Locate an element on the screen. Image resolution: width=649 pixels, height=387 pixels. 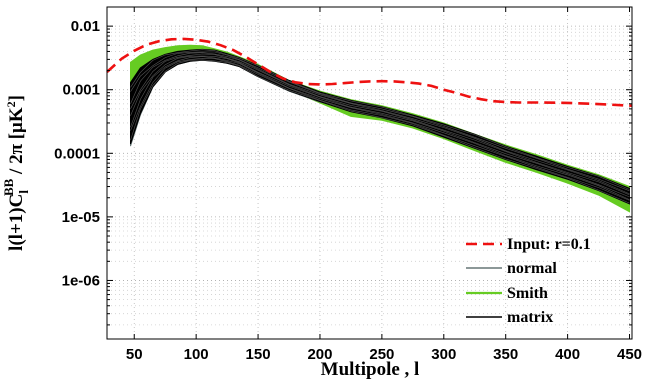
y-axis-title: l(l+1)ClBB / 2π [μK2] is located at coordinates (16, 173).